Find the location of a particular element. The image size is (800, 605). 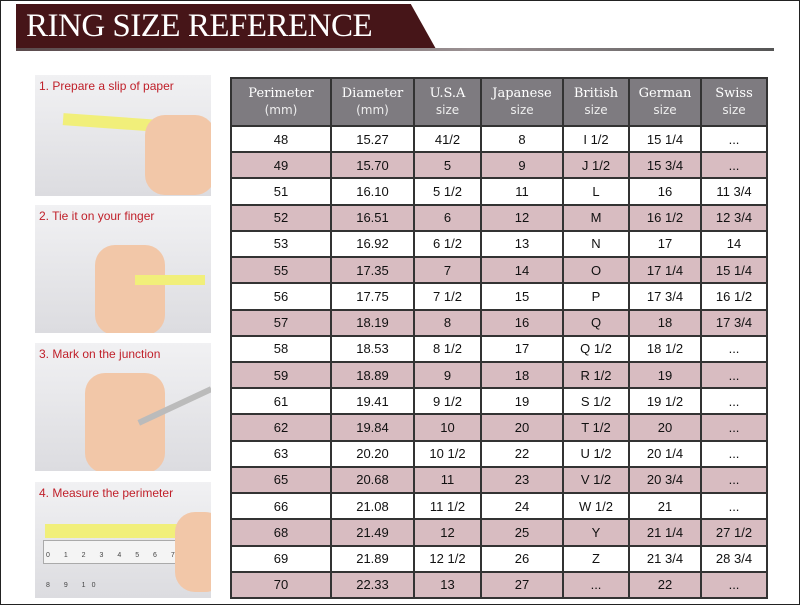

table-cell: 7 1/2 is located at coordinates (447, 296).